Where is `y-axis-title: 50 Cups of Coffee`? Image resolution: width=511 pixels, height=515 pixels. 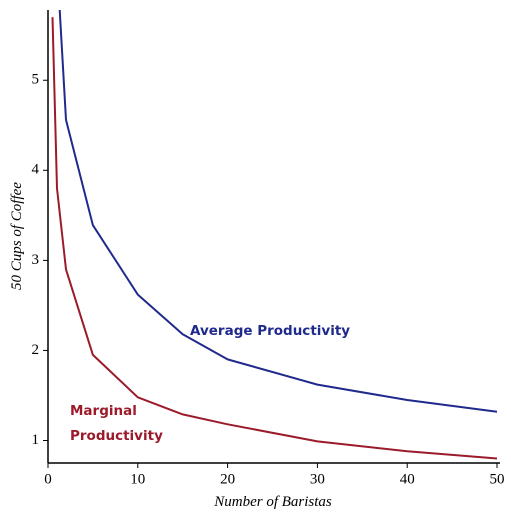 y-axis-title: 50 Cups of Coffee is located at coordinates (17, 236).